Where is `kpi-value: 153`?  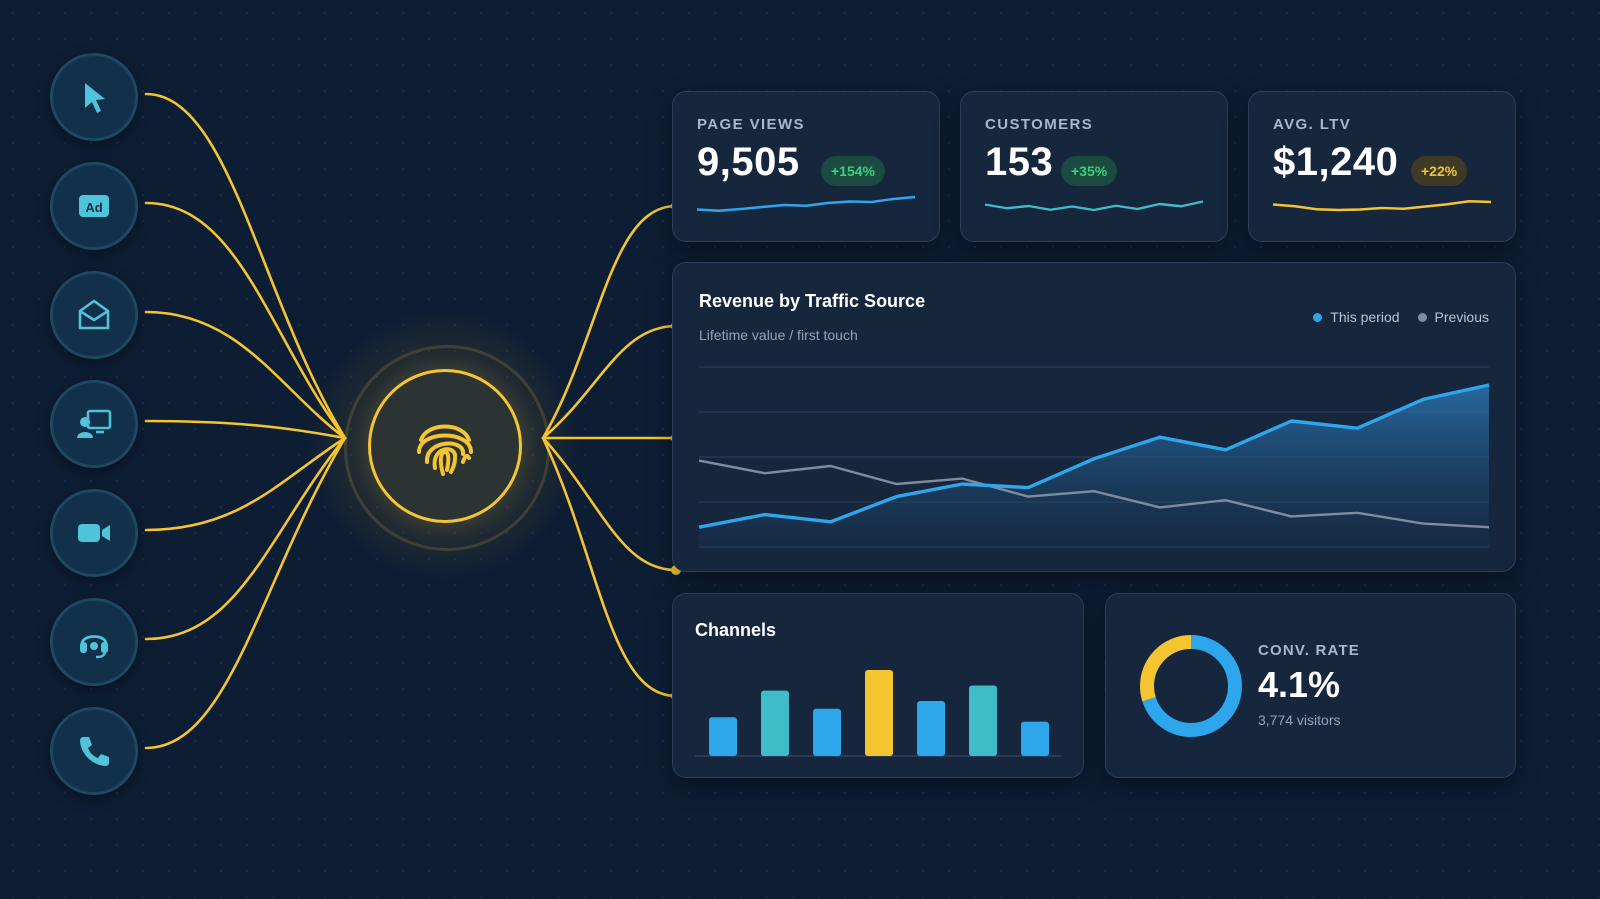
kpi-value: 153 is located at coordinates (1019, 162).